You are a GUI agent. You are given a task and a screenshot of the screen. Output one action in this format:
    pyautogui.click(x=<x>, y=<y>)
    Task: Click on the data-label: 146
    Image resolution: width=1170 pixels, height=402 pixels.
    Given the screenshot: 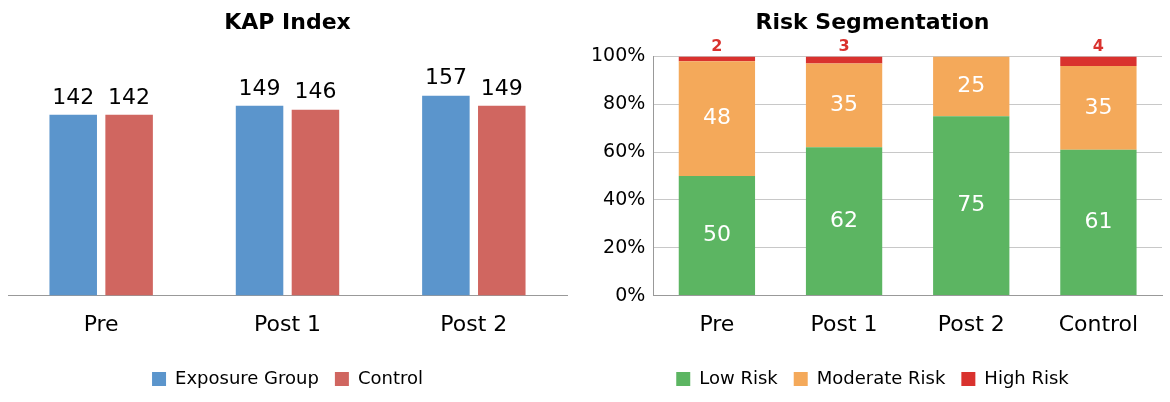 What is the action you would take?
    pyautogui.click(x=315, y=91)
    